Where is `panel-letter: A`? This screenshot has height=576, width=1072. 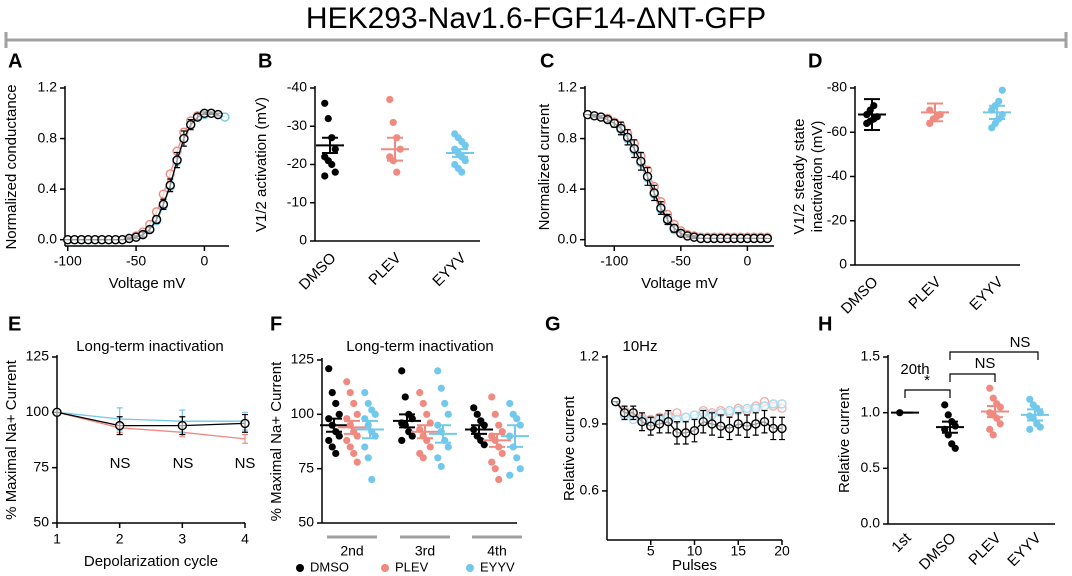 panel-letter: A is located at coordinates (15, 61).